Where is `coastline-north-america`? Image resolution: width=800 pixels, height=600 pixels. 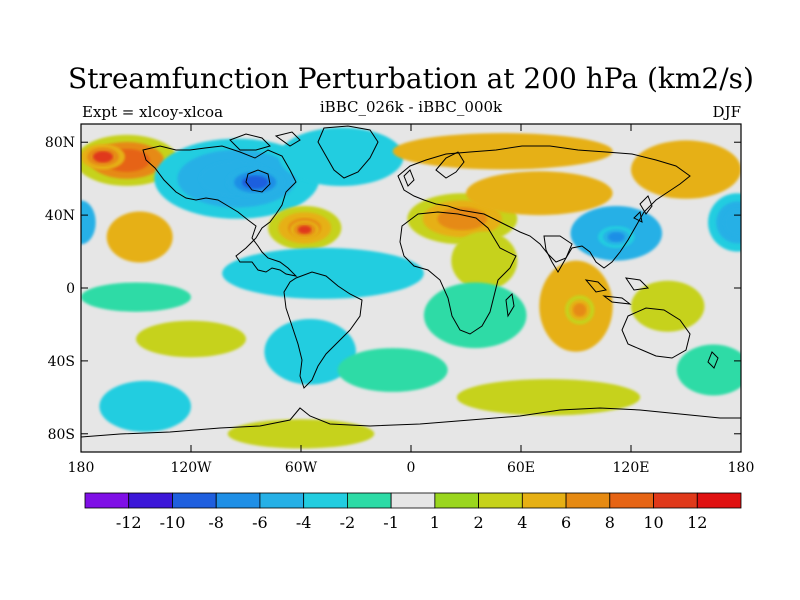
coastline-north-america is located at coordinates (220, 211).